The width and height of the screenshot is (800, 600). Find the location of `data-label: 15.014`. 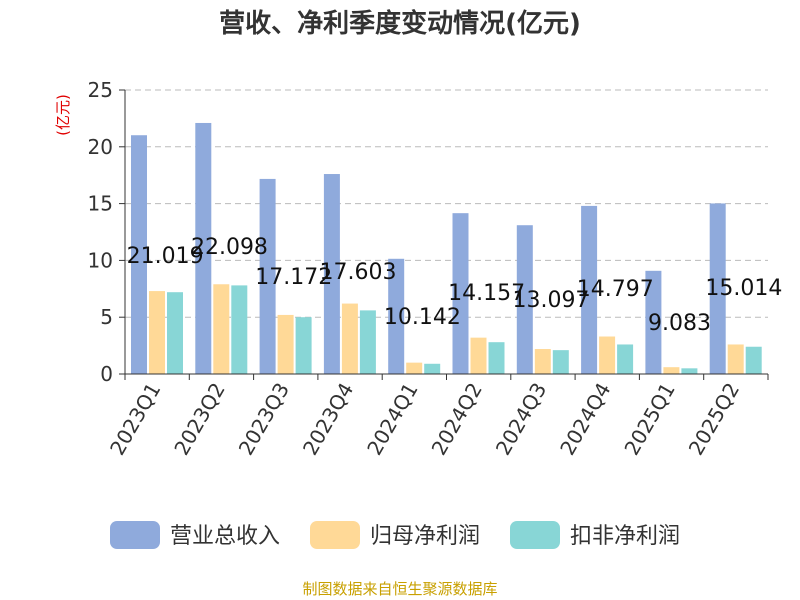

data-label: 15.014 is located at coordinates (743, 288).